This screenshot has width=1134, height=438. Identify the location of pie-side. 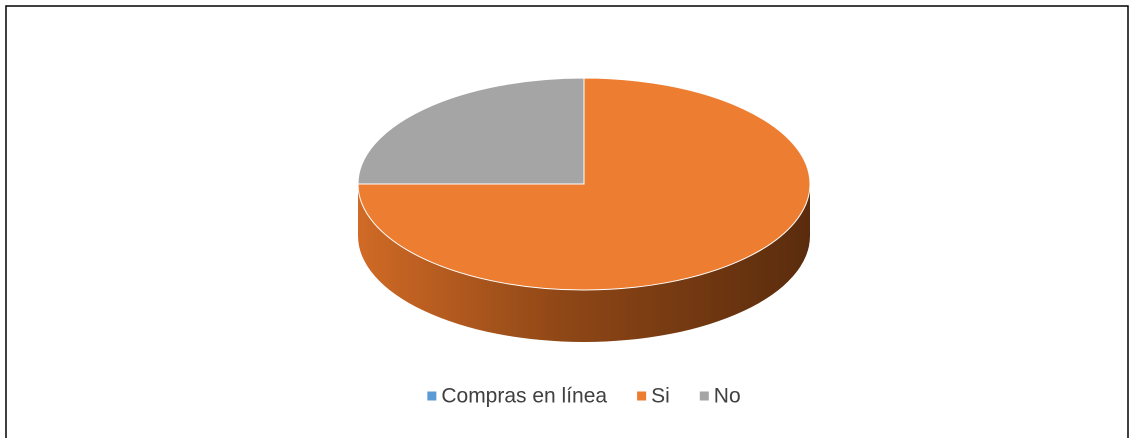
(584, 263).